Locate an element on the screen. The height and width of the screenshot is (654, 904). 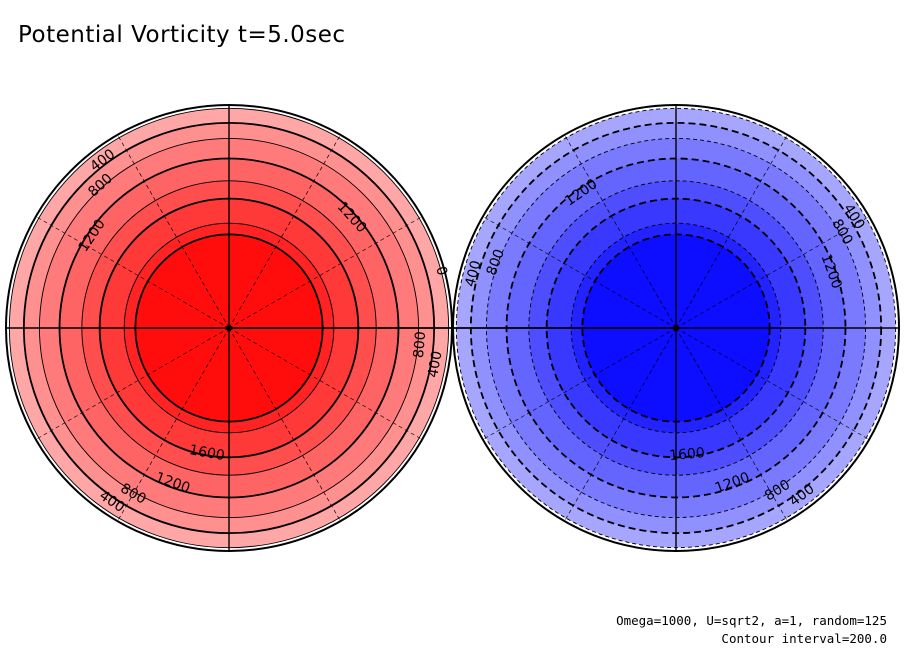
contour-interval-caption: Contour interval=200.0 is located at coordinates (804, 638).